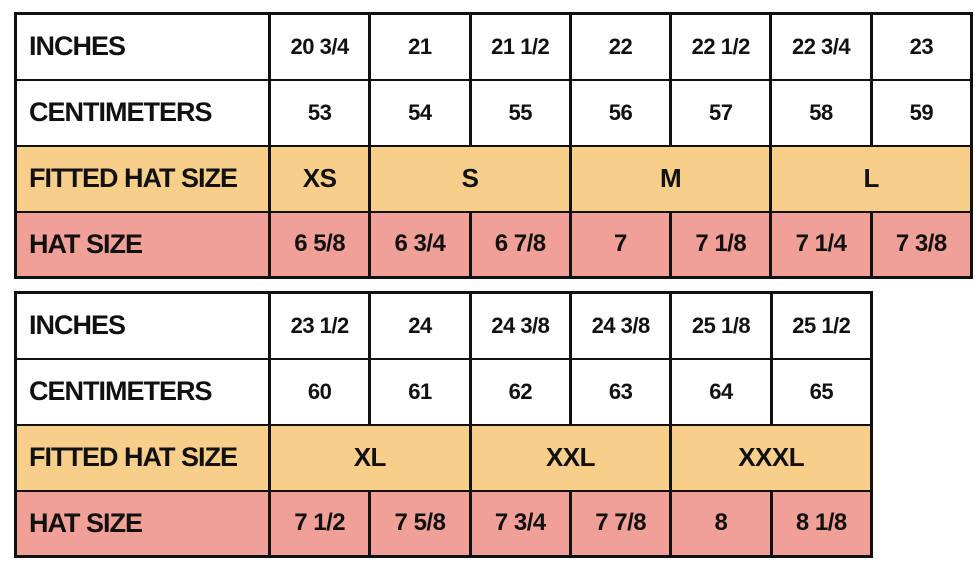 Image resolution: width=975 pixels, height=570 pixels. What do you see at coordinates (921, 46) in the screenshot?
I see `cell: 23` at bounding box center [921, 46].